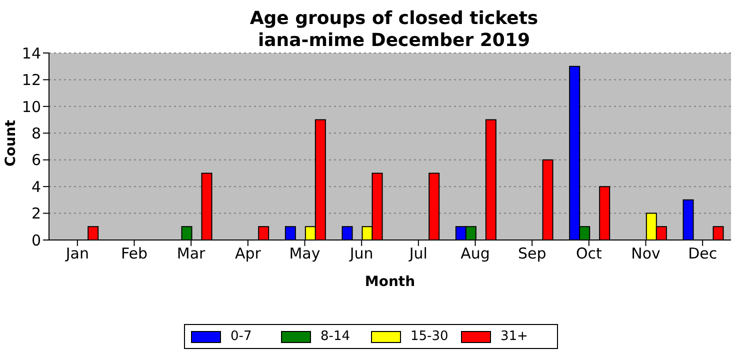 Image resolution: width=741 pixels, height=361 pixels. What do you see at coordinates (475, 253) in the screenshot?
I see `x-tick-label: Aug` at bounding box center [475, 253].